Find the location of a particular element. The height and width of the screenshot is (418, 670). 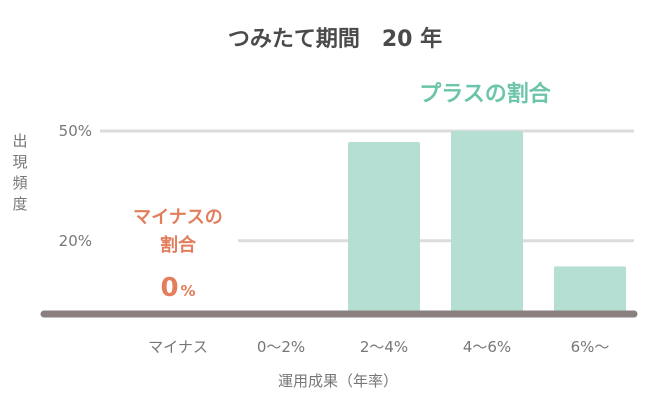

y-axis-label-char: 頻 is located at coordinates (19, 183).